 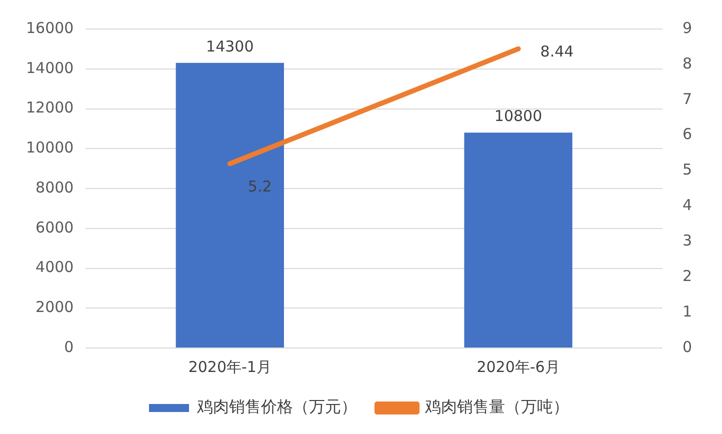 I want to click on y2-tick-label: 3, so click(x=687, y=241).